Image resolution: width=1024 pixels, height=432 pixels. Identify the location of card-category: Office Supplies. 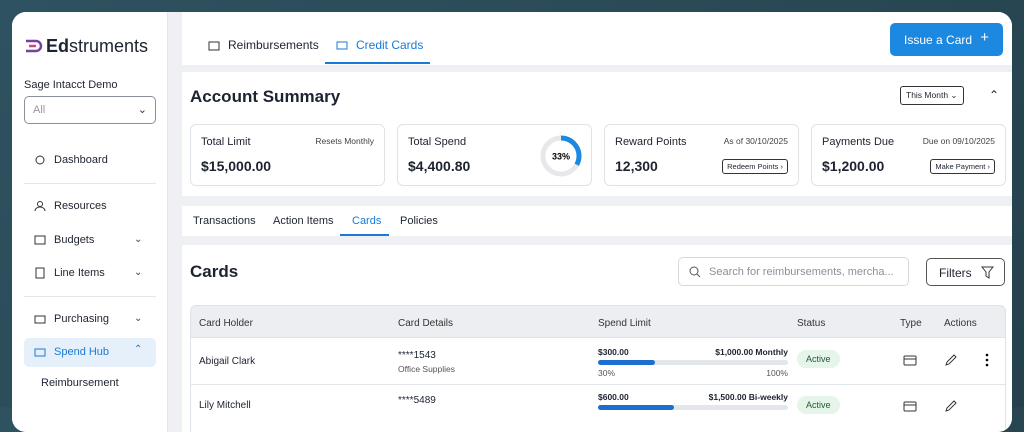
(427, 369).